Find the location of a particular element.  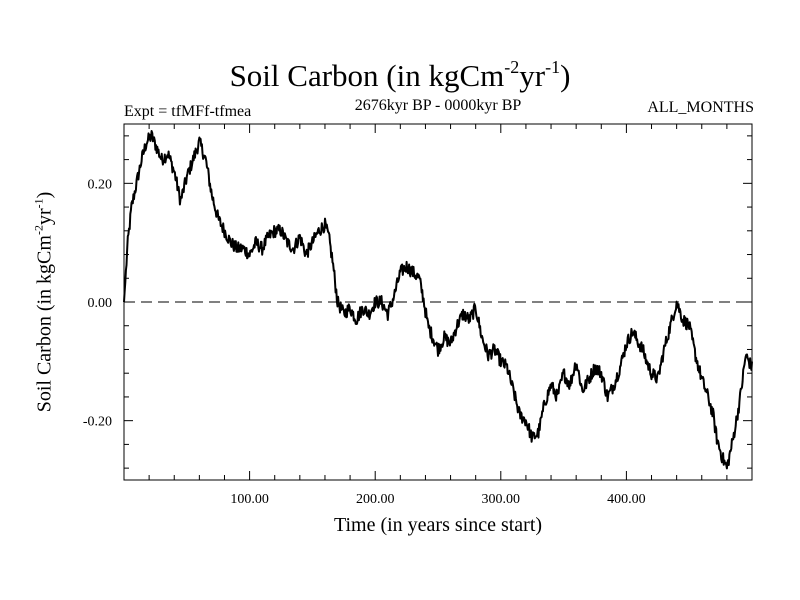

time-range-label: 2676kyr BP - 0000kyr BP is located at coordinates (438, 105).